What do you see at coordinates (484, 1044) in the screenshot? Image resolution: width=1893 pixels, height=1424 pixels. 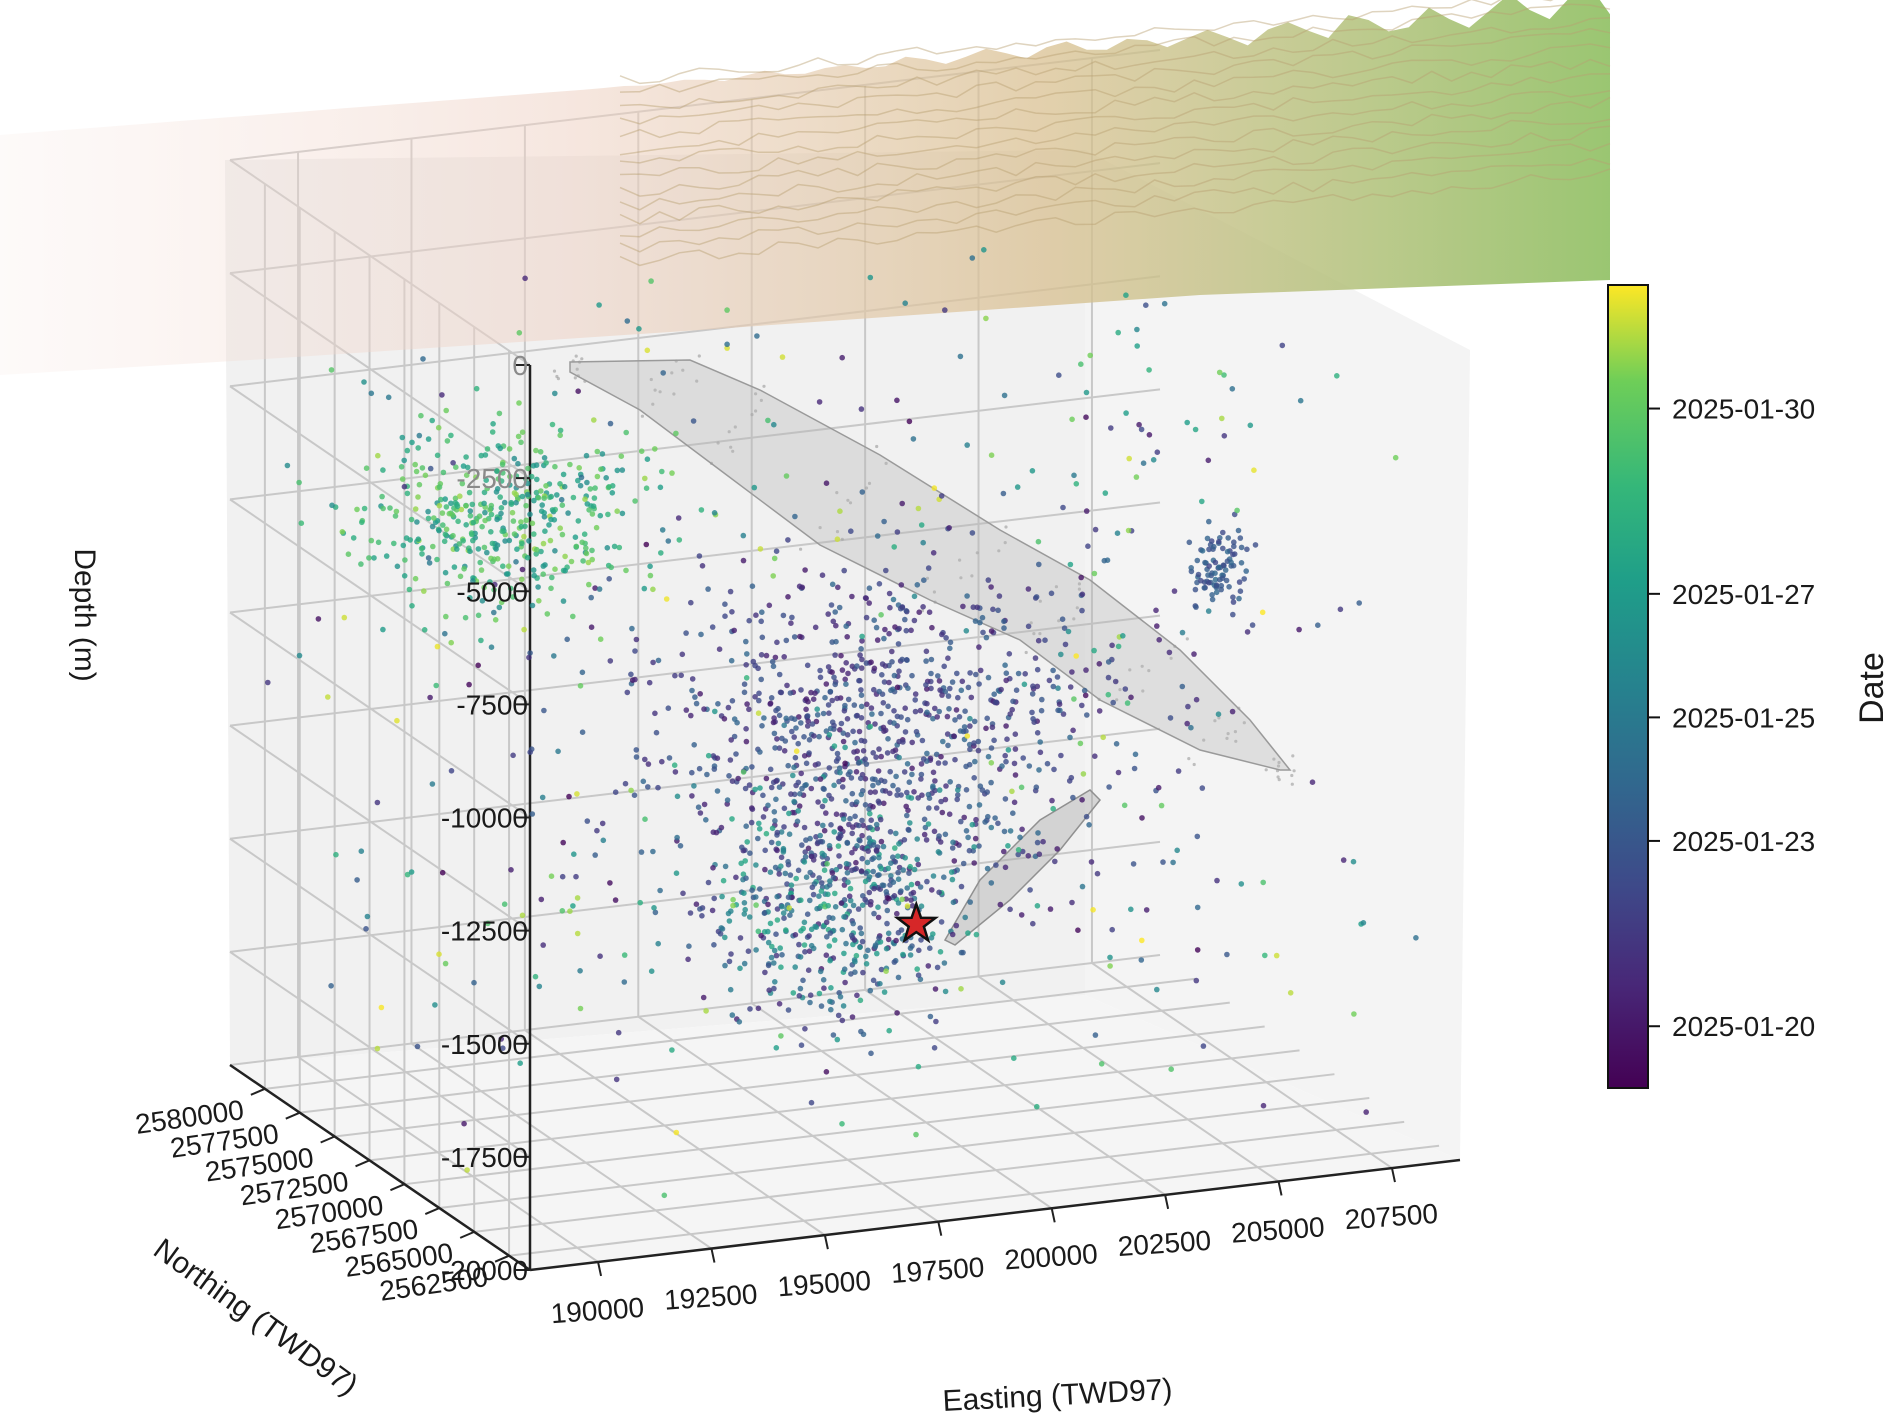 I see `z-tick-label: -15000` at bounding box center [484, 1044].